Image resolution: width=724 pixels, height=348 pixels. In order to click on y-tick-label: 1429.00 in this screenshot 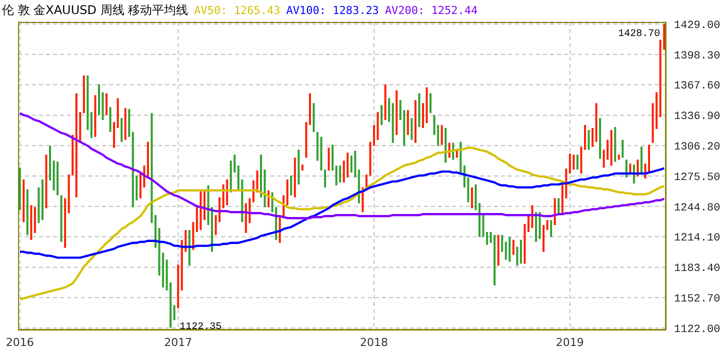, I will do `click(697, 26)`.